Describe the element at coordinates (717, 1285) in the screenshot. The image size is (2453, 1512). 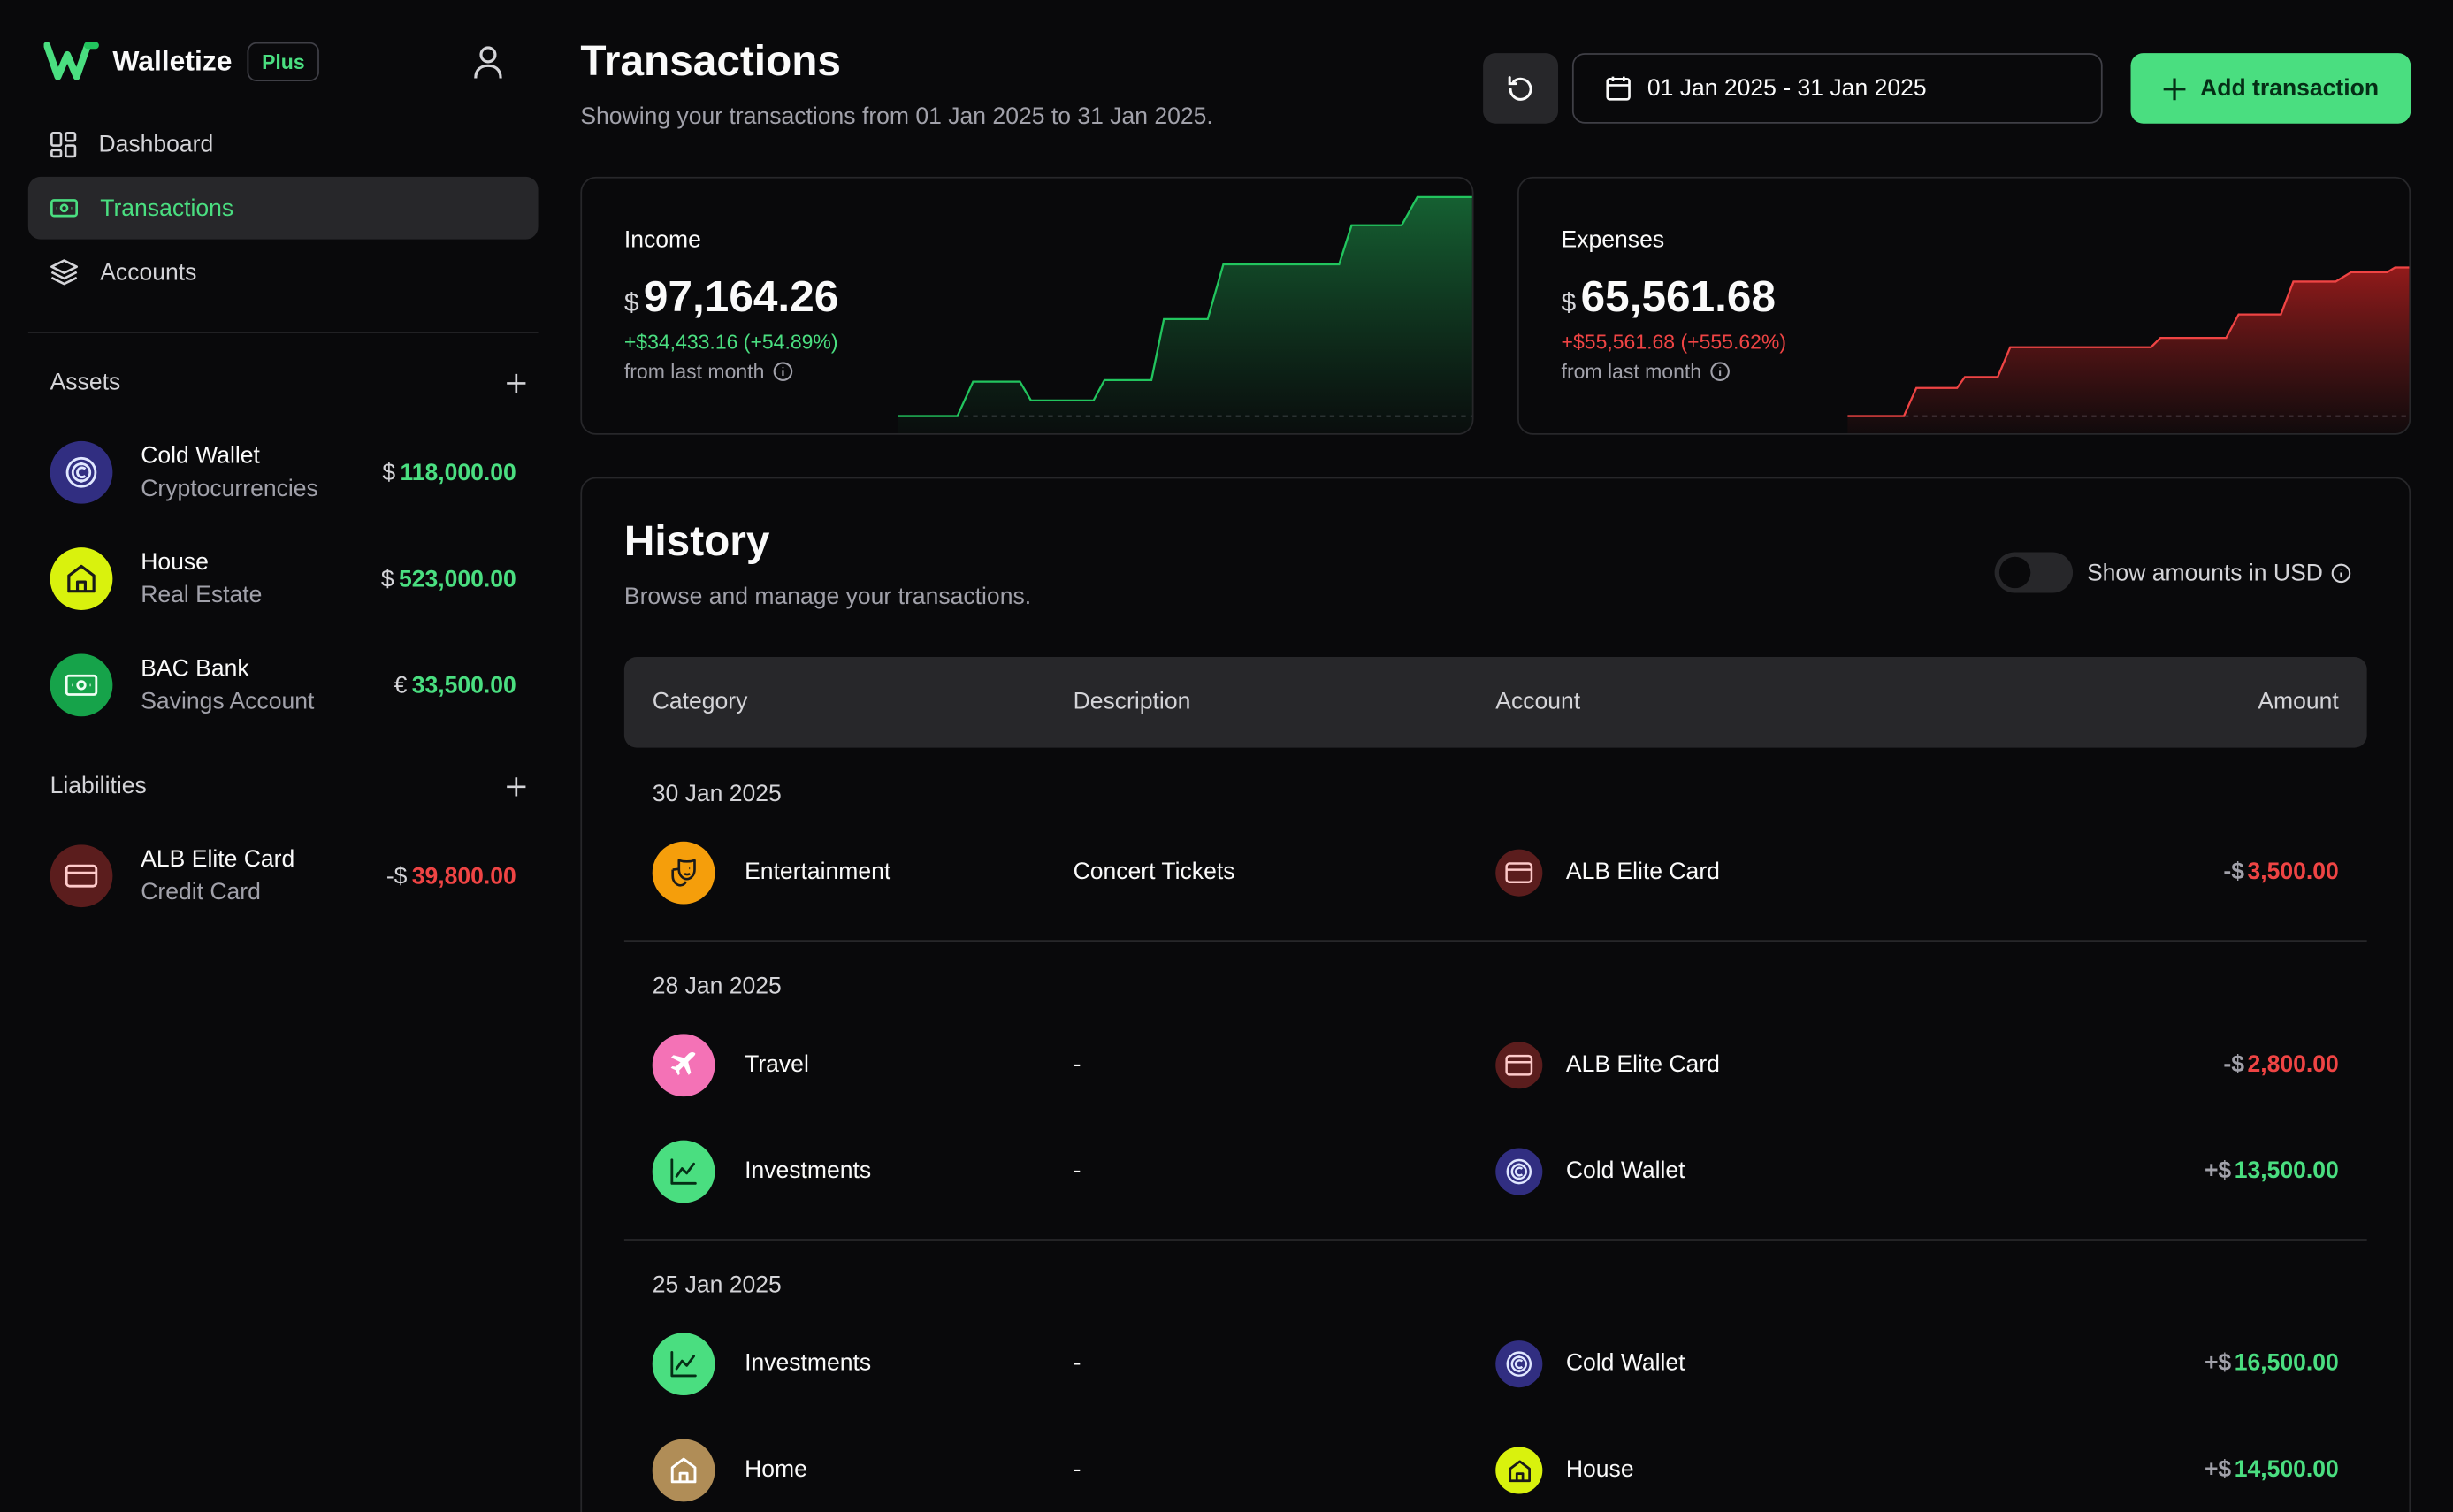
I see `date-group-label: 25 Jan 2025` at that location.